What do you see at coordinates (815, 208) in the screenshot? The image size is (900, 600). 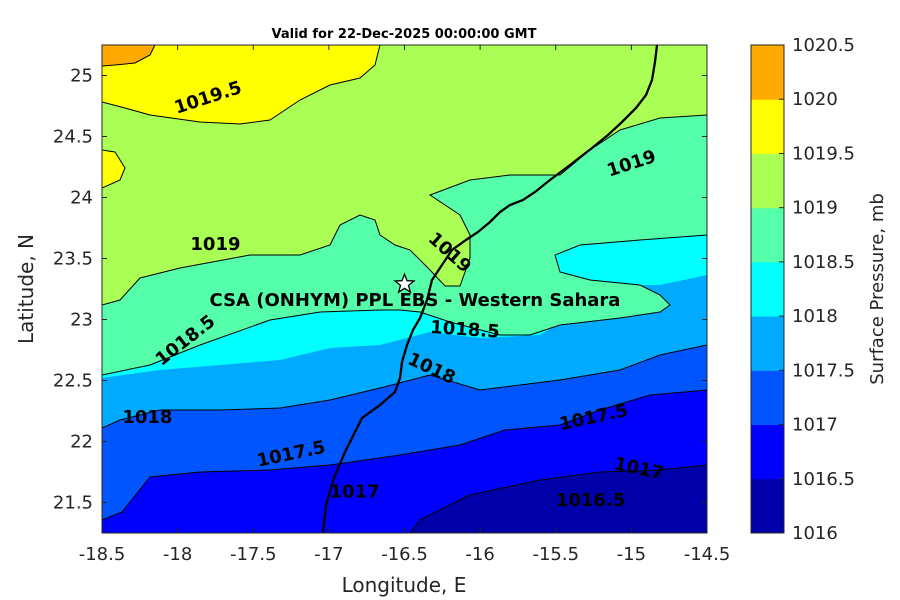 I see `colorbar-tick-label: 1019` at bounding box center [815, 208].